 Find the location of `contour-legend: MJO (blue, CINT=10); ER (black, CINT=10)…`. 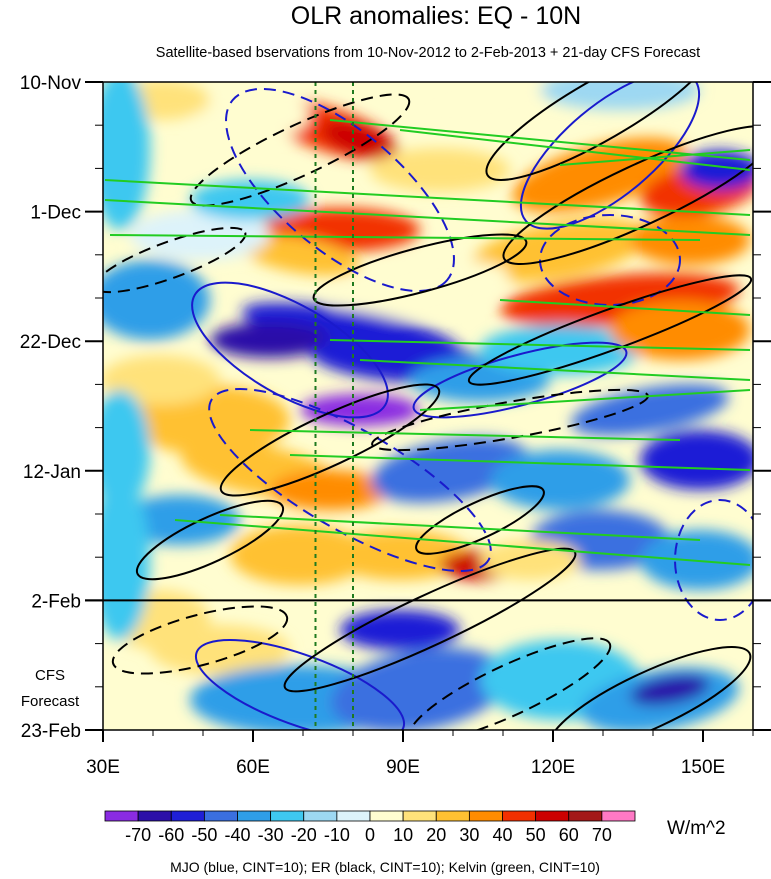

contour-legend: MJO (blue, CINT=10); ER (black, CINT=10)… is located at coordinates (385, 867).